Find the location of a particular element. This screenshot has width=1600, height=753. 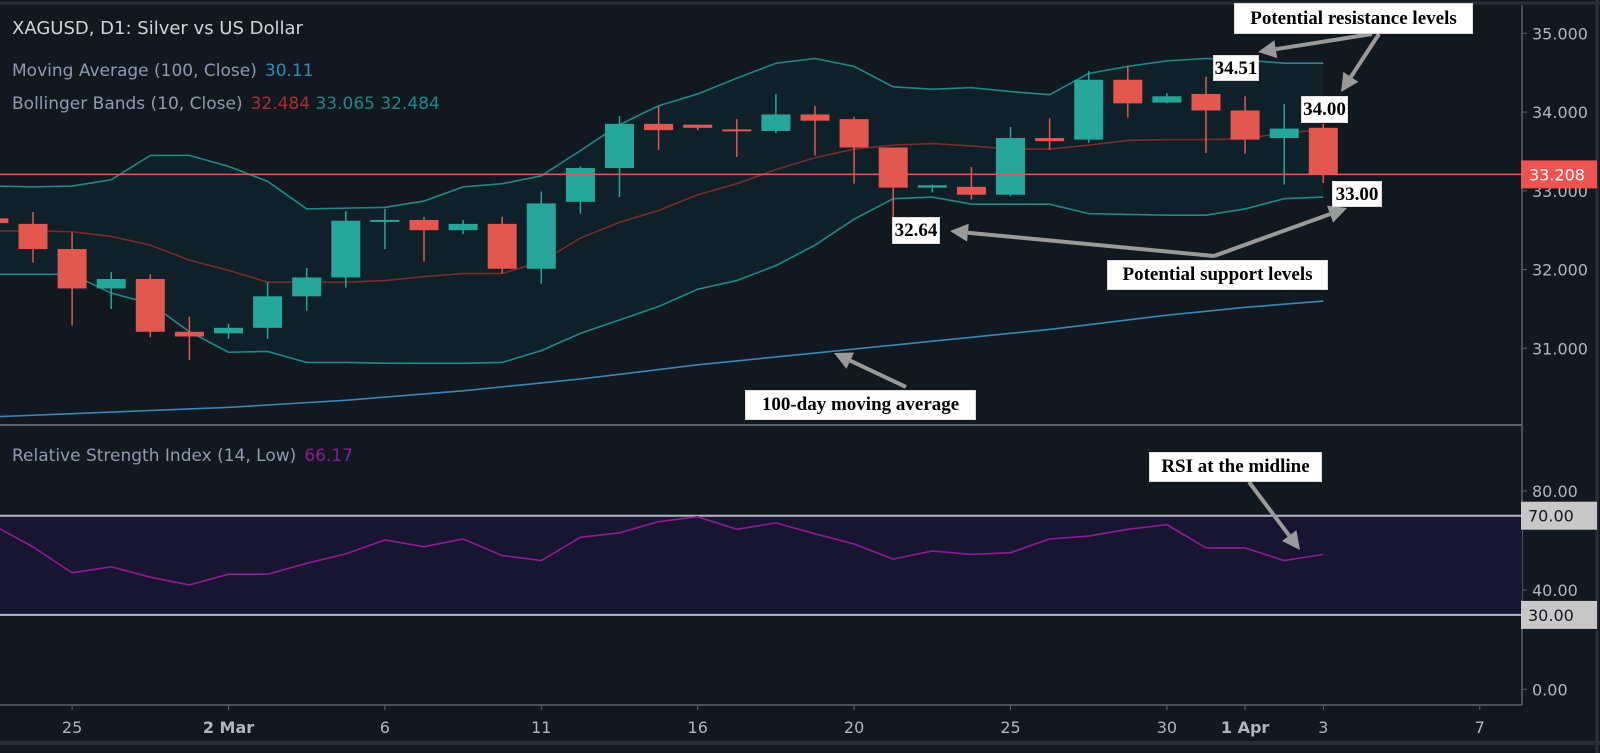

time-tick-label: 6 is located at coordinates (385, 727).